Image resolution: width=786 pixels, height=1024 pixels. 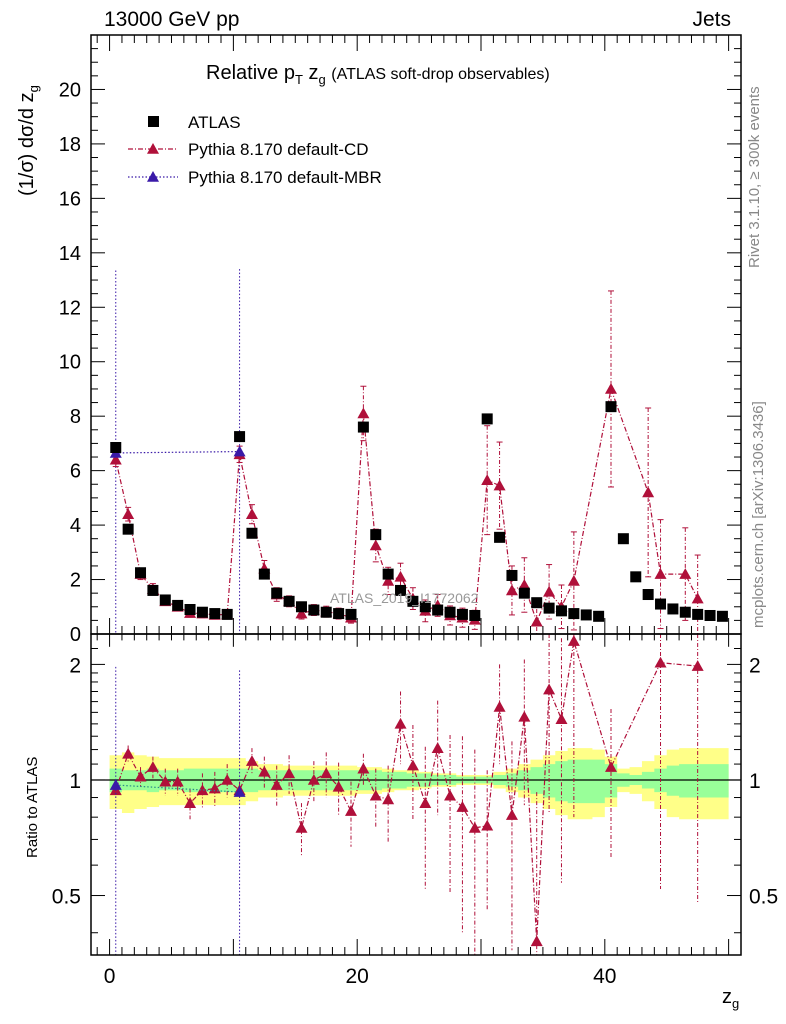 I want to click on legend-entry-mbr: Pythia 8.170 default-MBR, so click(x=285, y=177).